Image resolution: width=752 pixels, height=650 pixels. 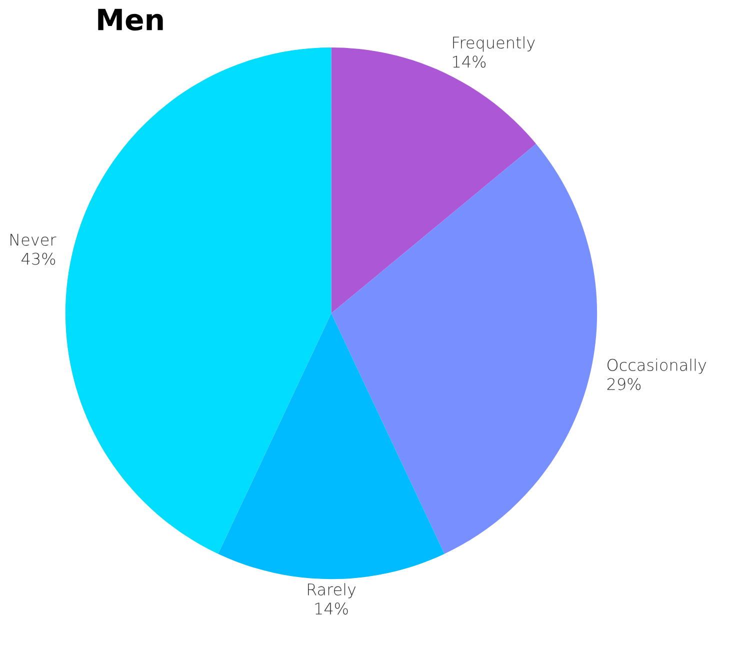 What do you see at coordinates (494, 44) in the screenshot?
I see `slice-label: Frequently` at bounding box center [494, 44].